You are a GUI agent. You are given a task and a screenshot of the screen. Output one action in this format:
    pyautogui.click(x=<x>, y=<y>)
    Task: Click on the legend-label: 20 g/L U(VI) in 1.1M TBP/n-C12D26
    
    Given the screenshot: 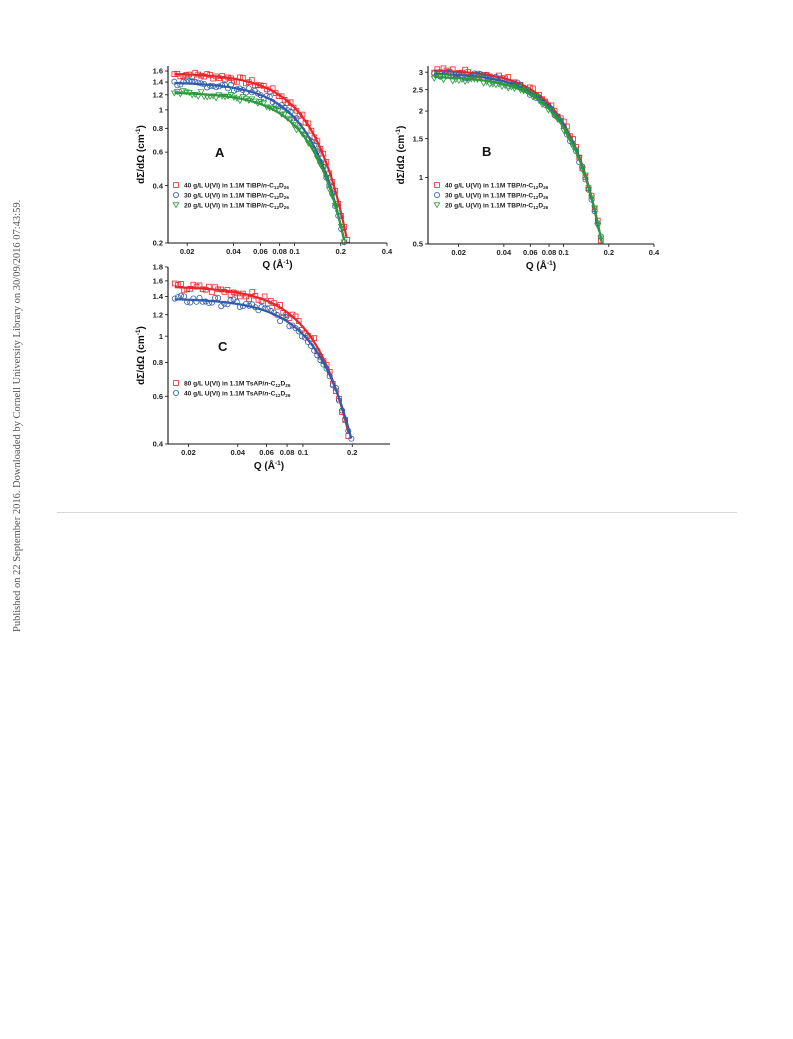 What is the action you would take?
    pyautogui.click(x=497, y=206)
    